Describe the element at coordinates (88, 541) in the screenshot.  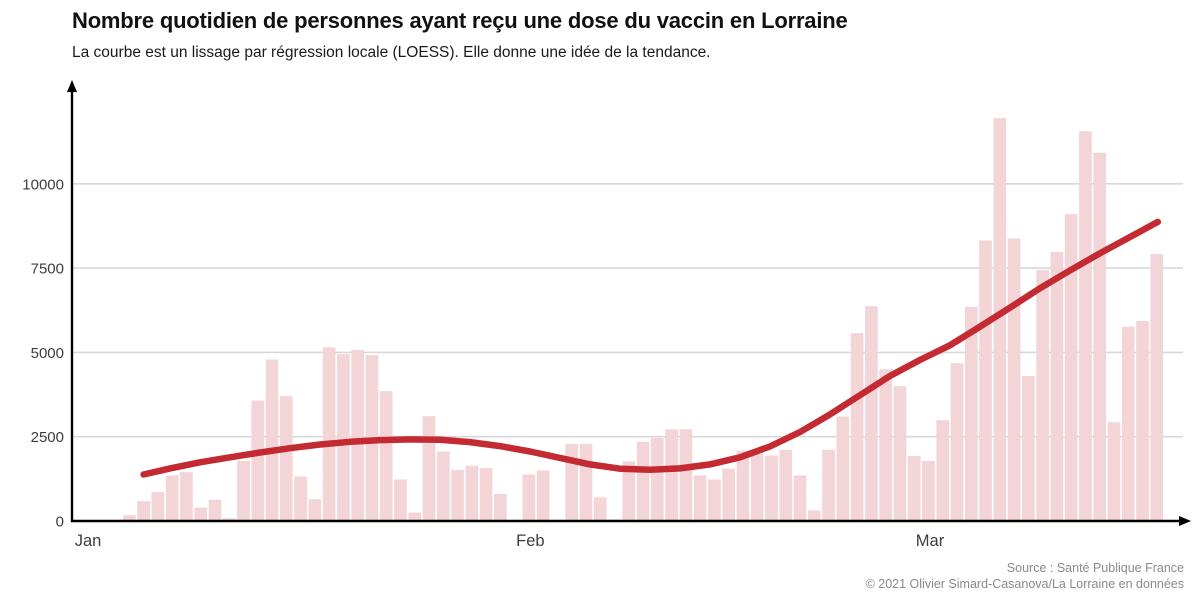
I see `x-tick-label: Jan` at that location.